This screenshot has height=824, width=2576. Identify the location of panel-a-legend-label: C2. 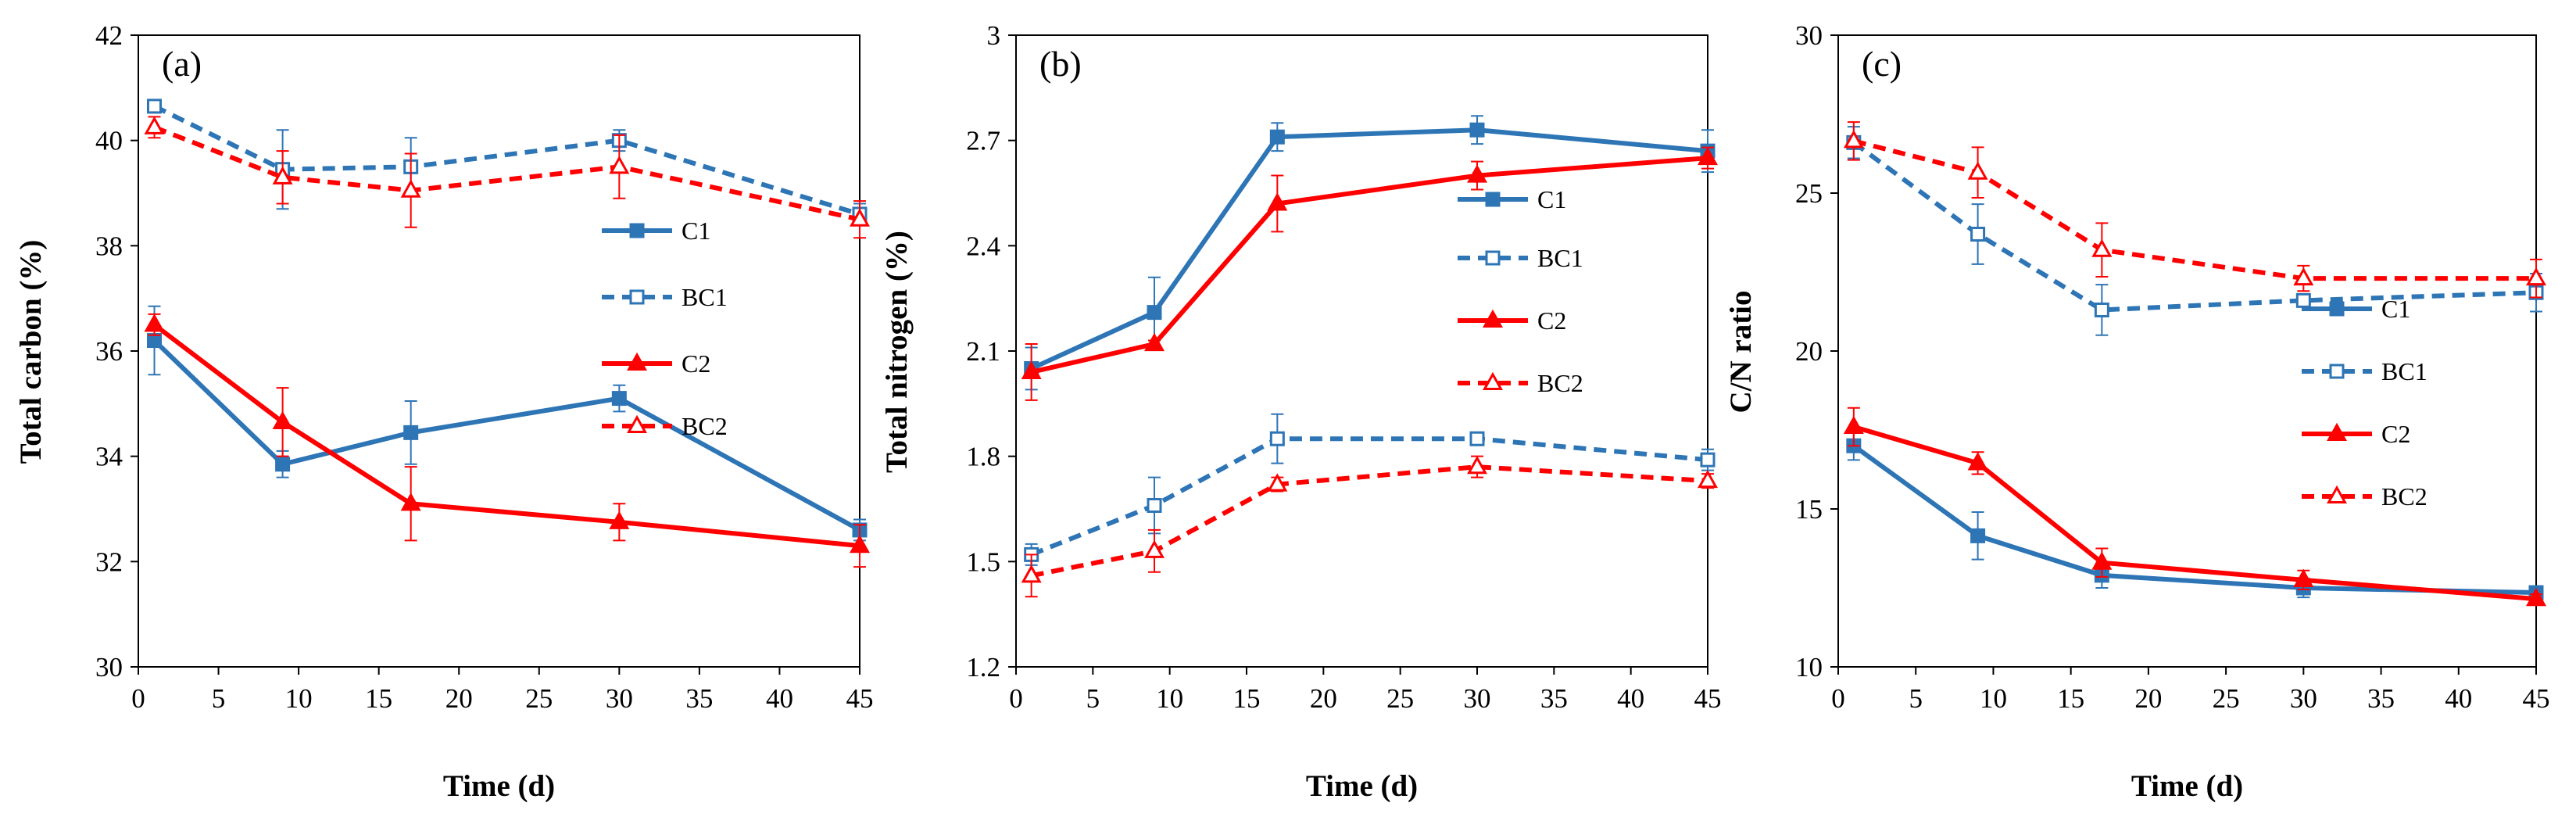
(696, 363).